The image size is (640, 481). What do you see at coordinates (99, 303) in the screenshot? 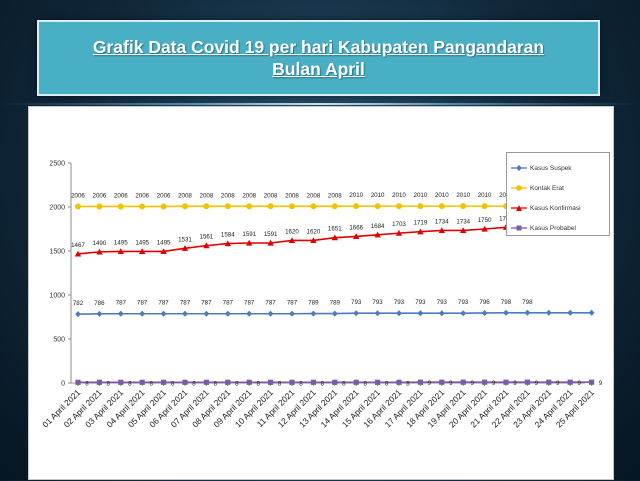
I see `data-label: 786` at bounding box center [99, 303].